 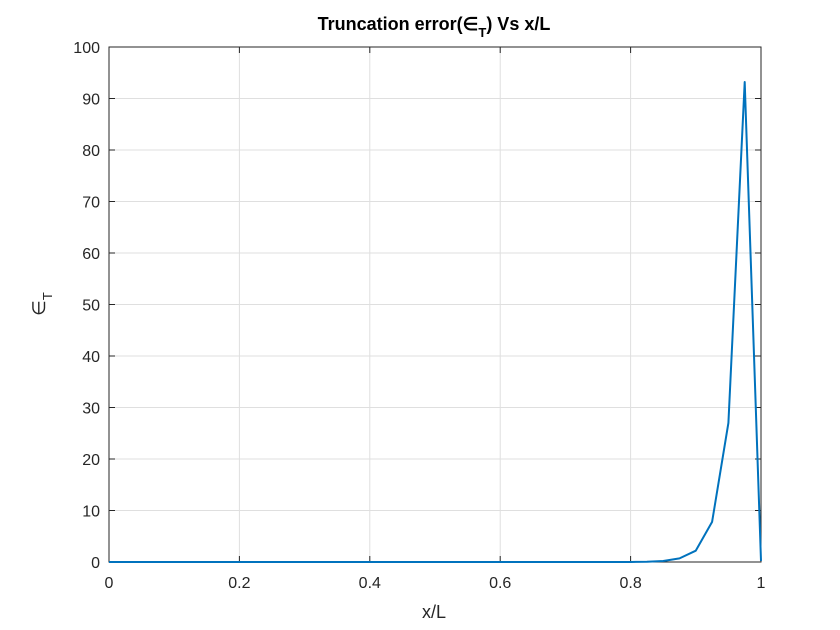 What do you see at coordinates (500, 583) in the screenshot?
I see `x-tick-label: 0.6` at bounding box center [500, 583].